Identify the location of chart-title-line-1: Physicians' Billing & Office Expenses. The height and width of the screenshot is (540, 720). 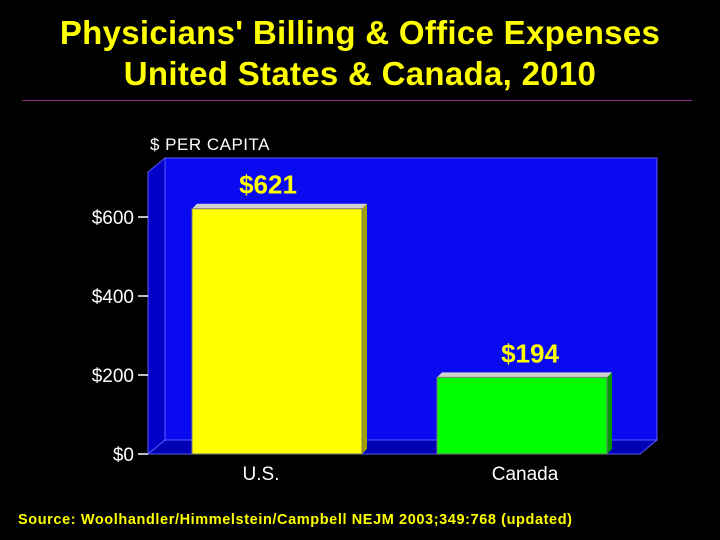
(360, 32).